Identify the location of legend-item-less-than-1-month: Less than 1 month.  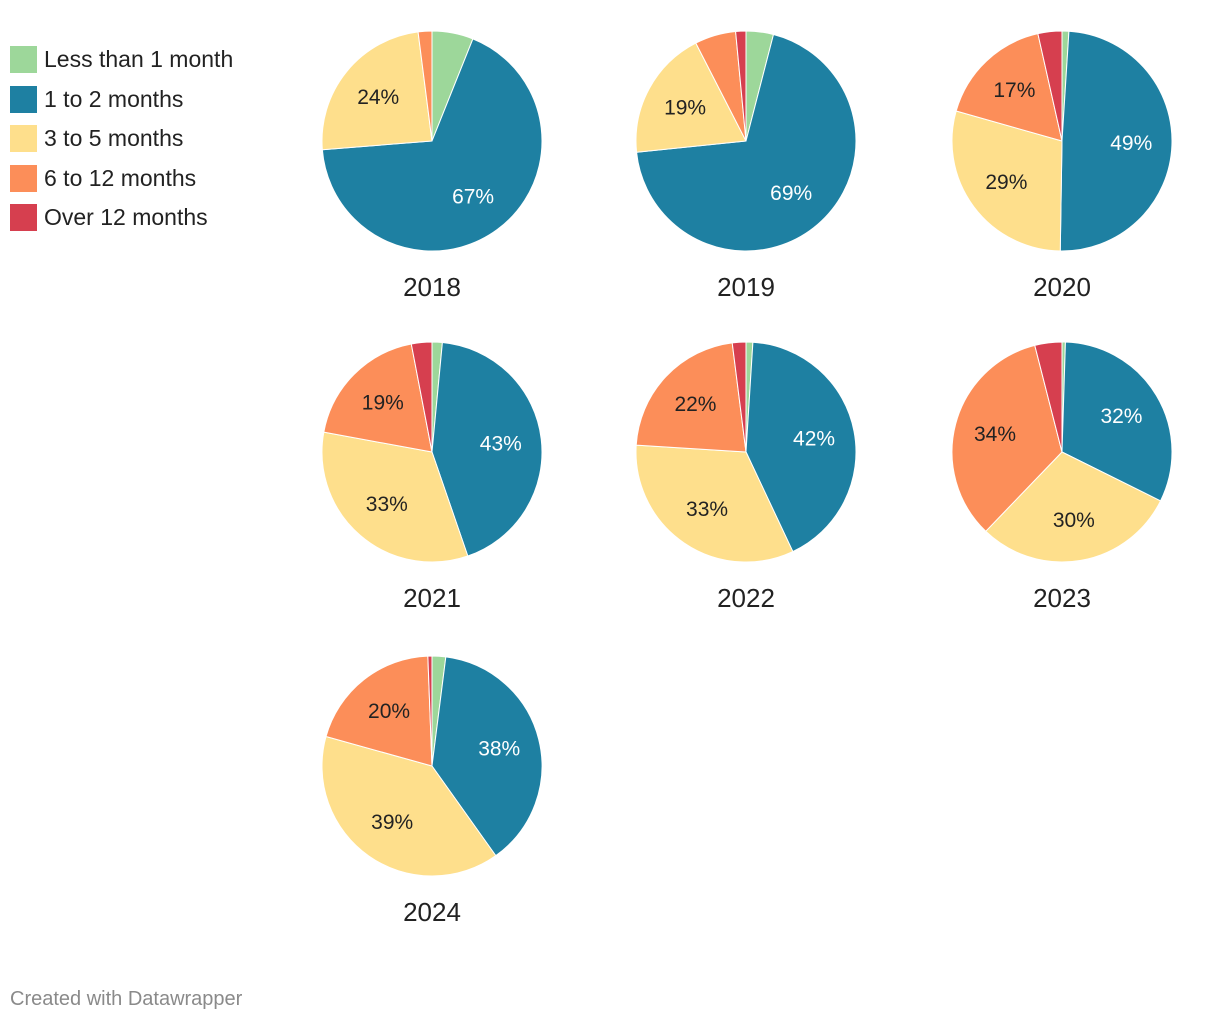
(121, 60).